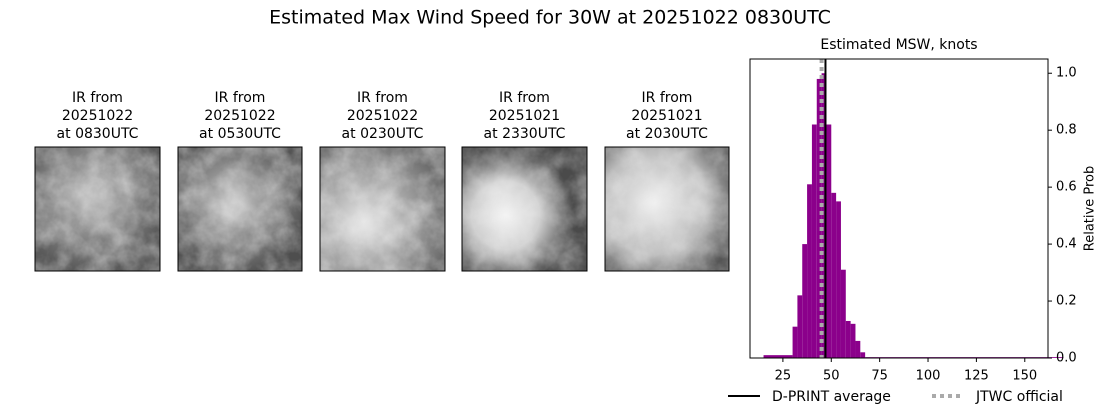  I want to click on panel-label: at 2030UTC, so click(667, 134).